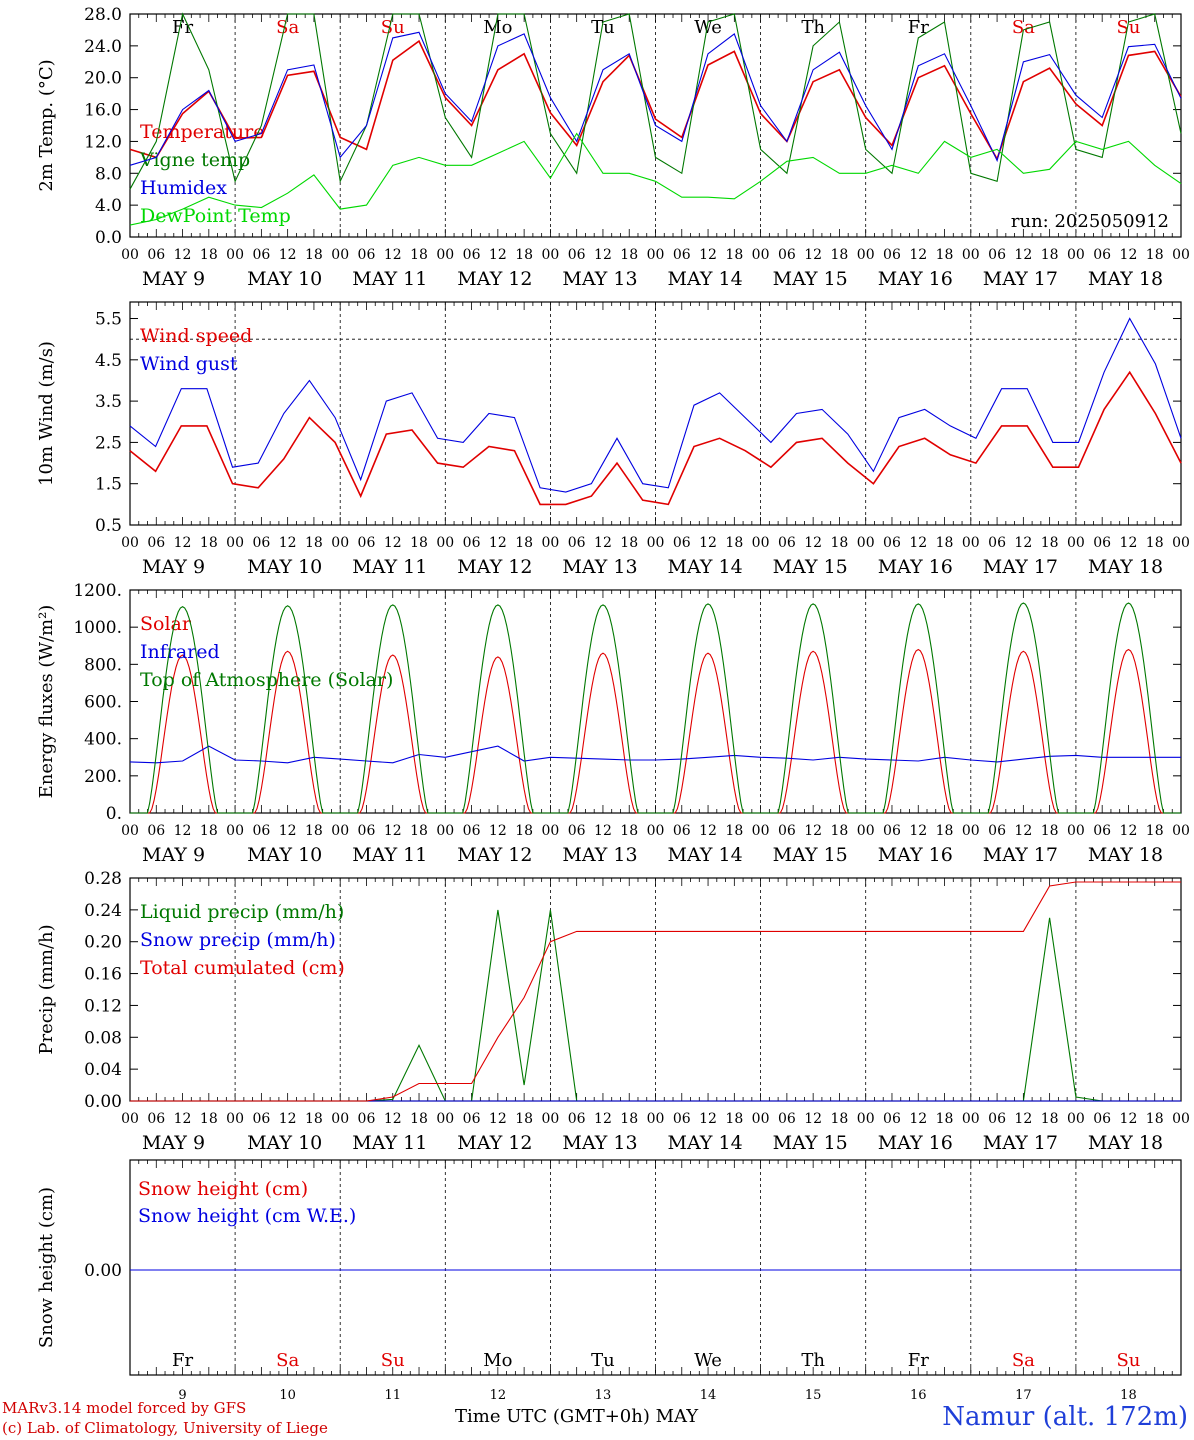 This screenshot has width=1194, height=1440. Describe the element at coordinates (108, 485) in the screenshot. I see `y-tick-label: 1.5` at that location.